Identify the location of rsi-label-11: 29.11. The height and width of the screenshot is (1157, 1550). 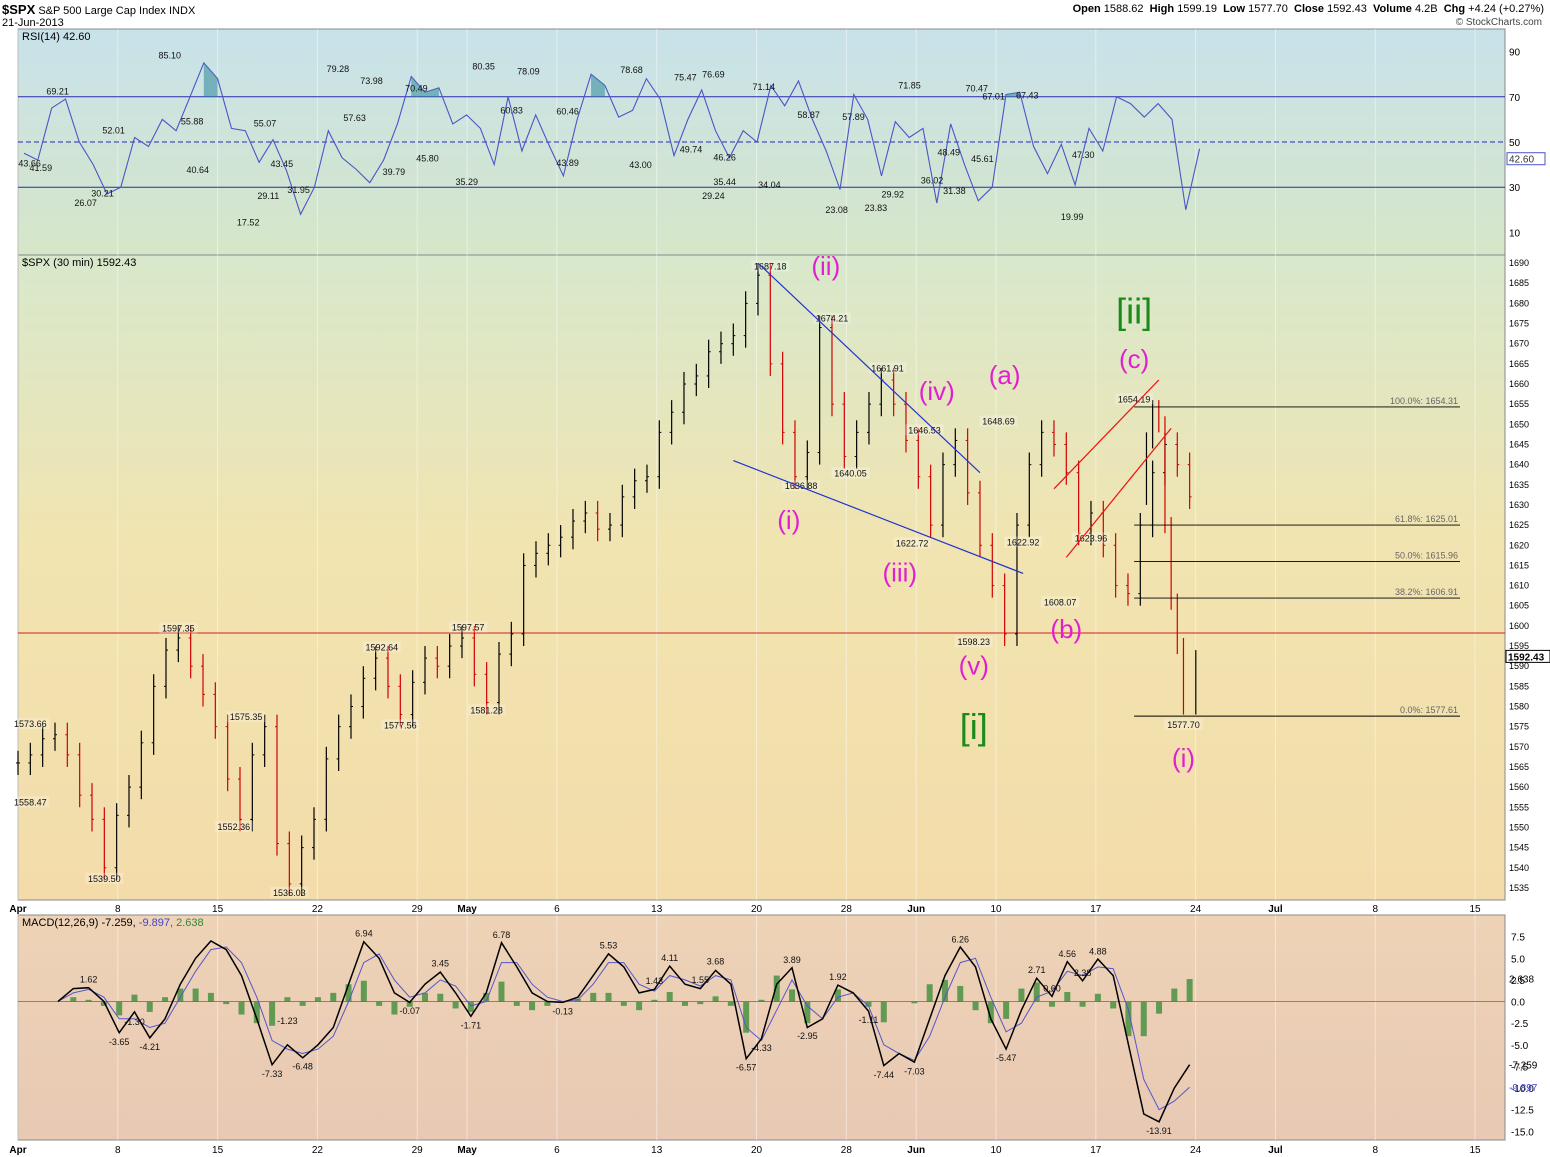
(268, 196).